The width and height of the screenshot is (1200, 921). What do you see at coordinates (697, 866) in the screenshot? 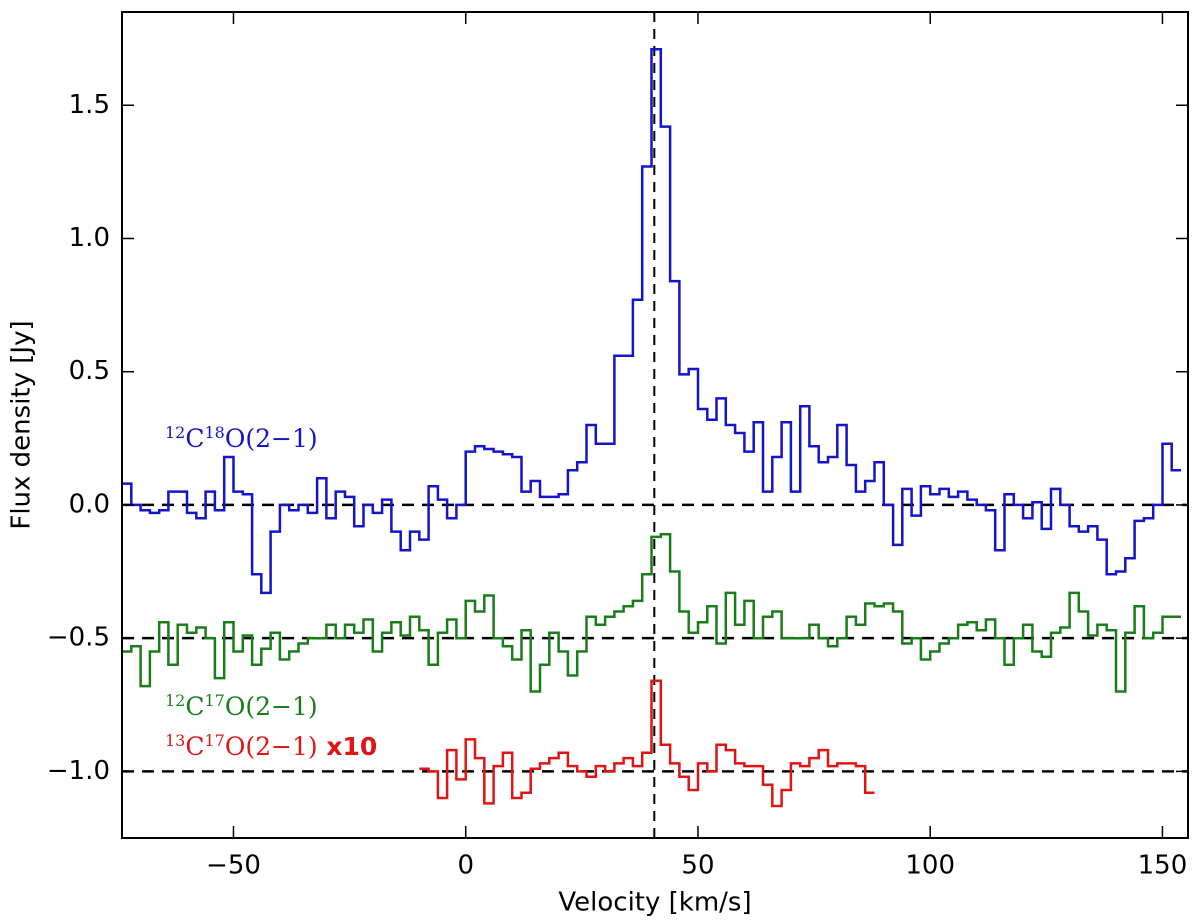
I see `x-tick-label: 50` at bounding box center [697, 866].